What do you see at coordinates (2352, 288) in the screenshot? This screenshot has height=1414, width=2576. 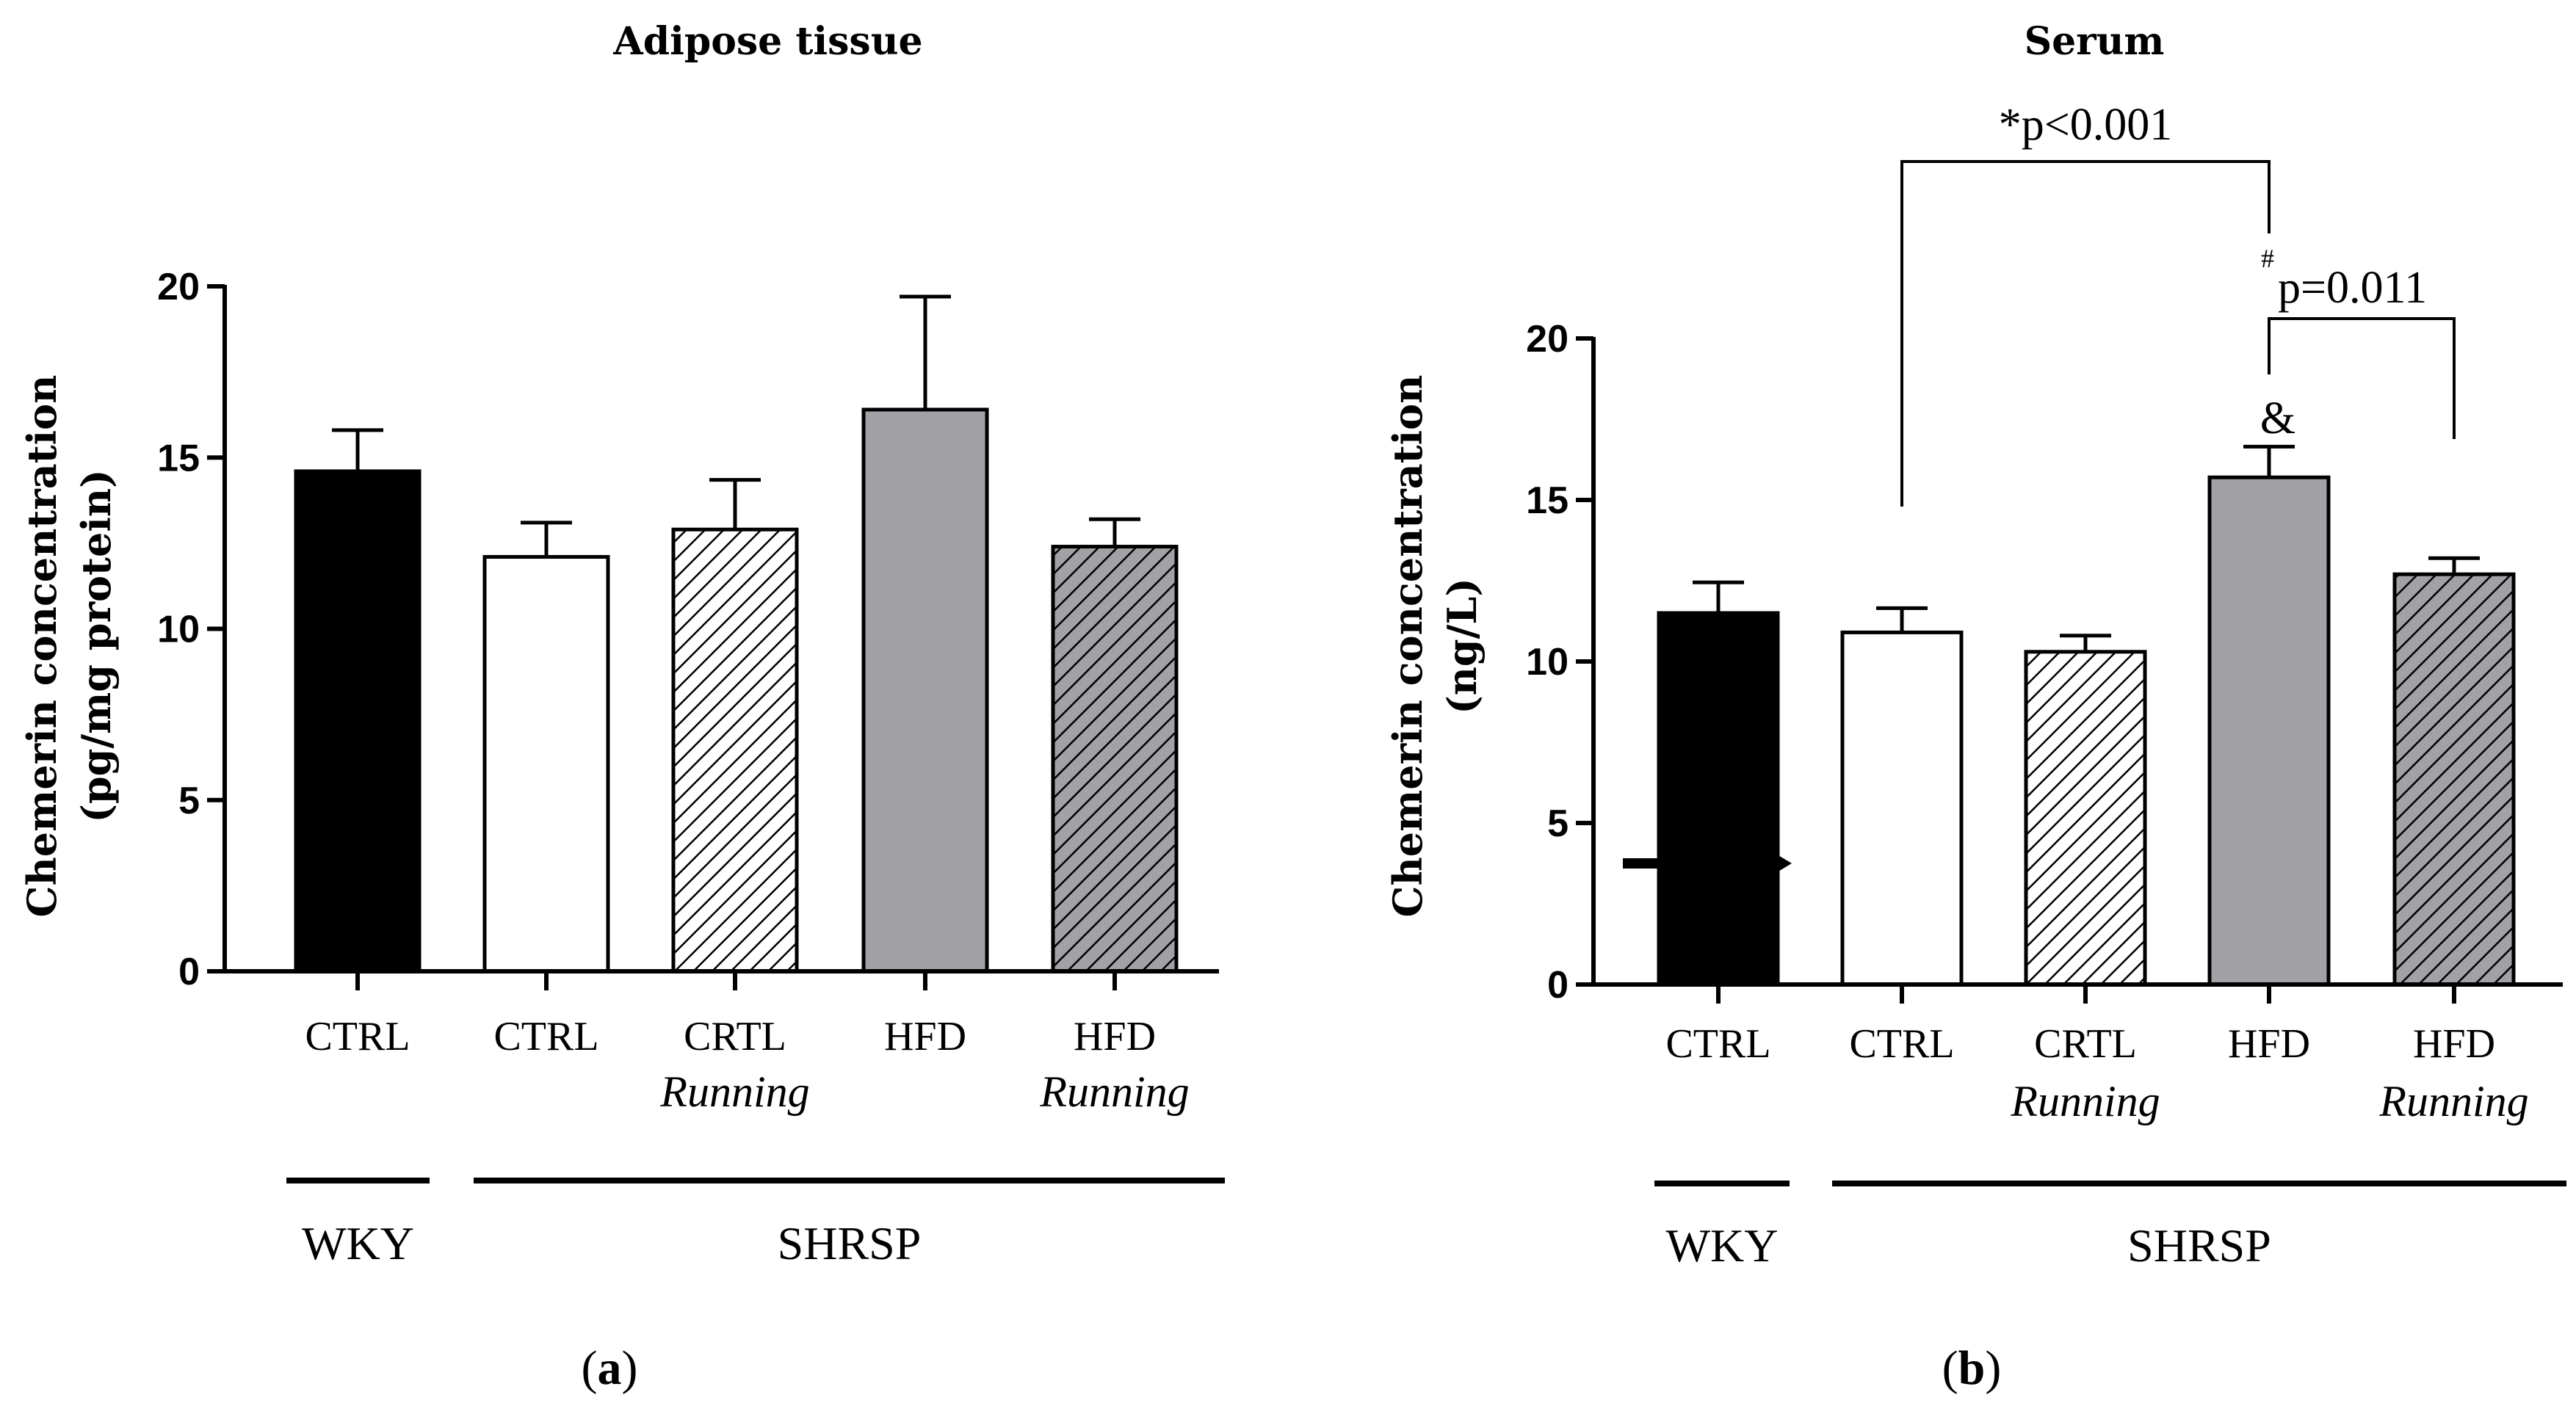 I see `significance-label: p=0.011` at bounding box center [2352, 288].